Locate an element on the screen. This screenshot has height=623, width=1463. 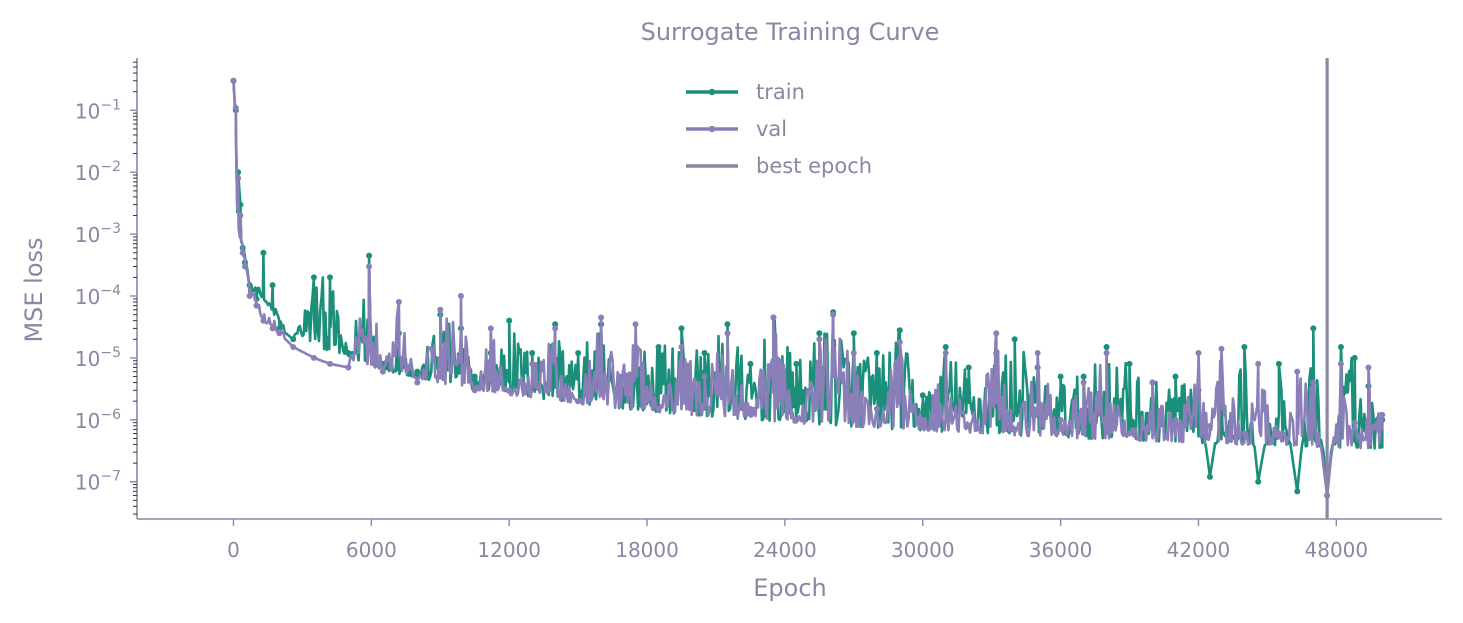
x-tick-label: 12000 is located at coordinates (509, 550).